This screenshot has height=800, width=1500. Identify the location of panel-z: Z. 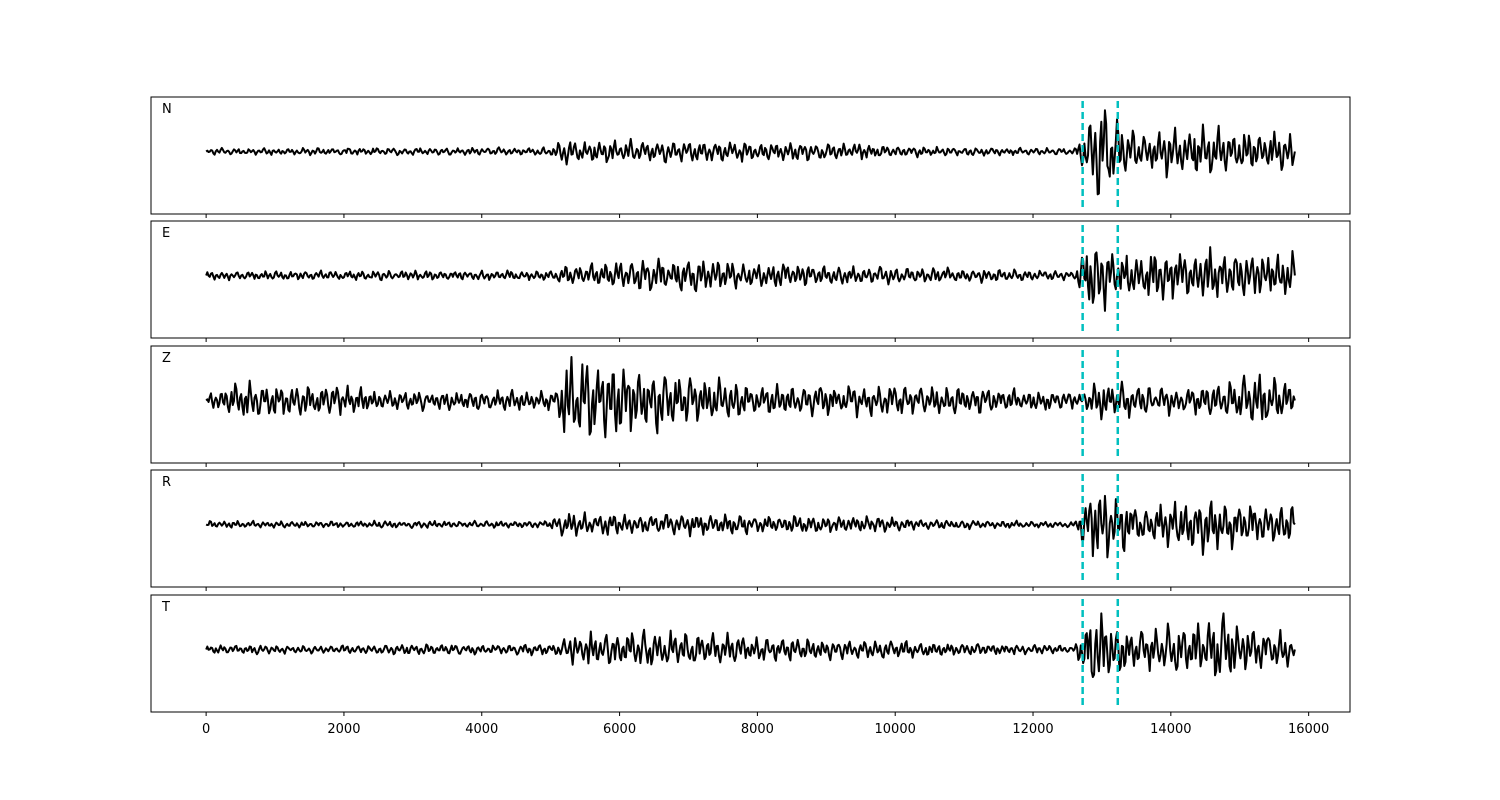
(750, 406).